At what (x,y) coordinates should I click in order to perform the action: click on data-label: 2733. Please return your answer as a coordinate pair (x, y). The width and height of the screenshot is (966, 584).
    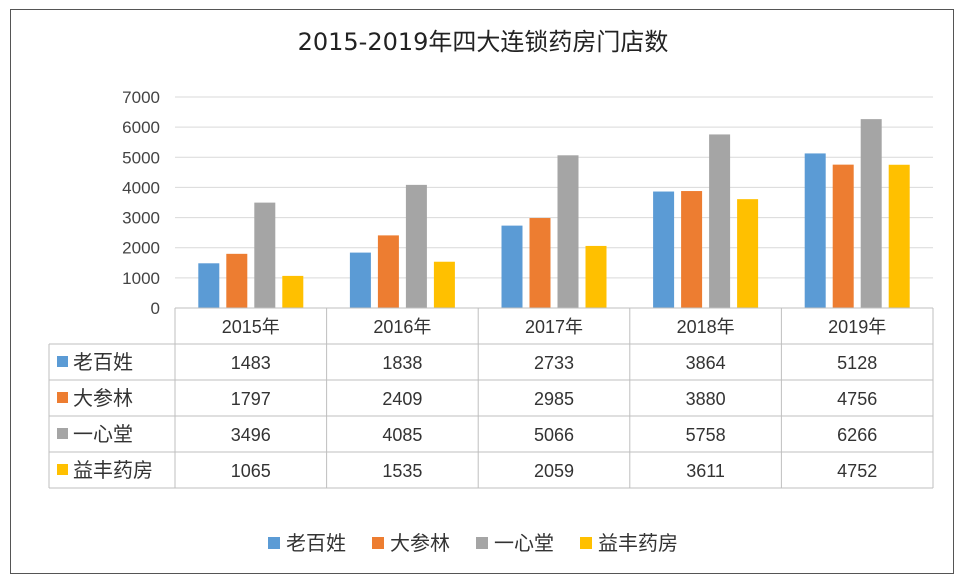
    Looking at the image, I should click on (554, 363).